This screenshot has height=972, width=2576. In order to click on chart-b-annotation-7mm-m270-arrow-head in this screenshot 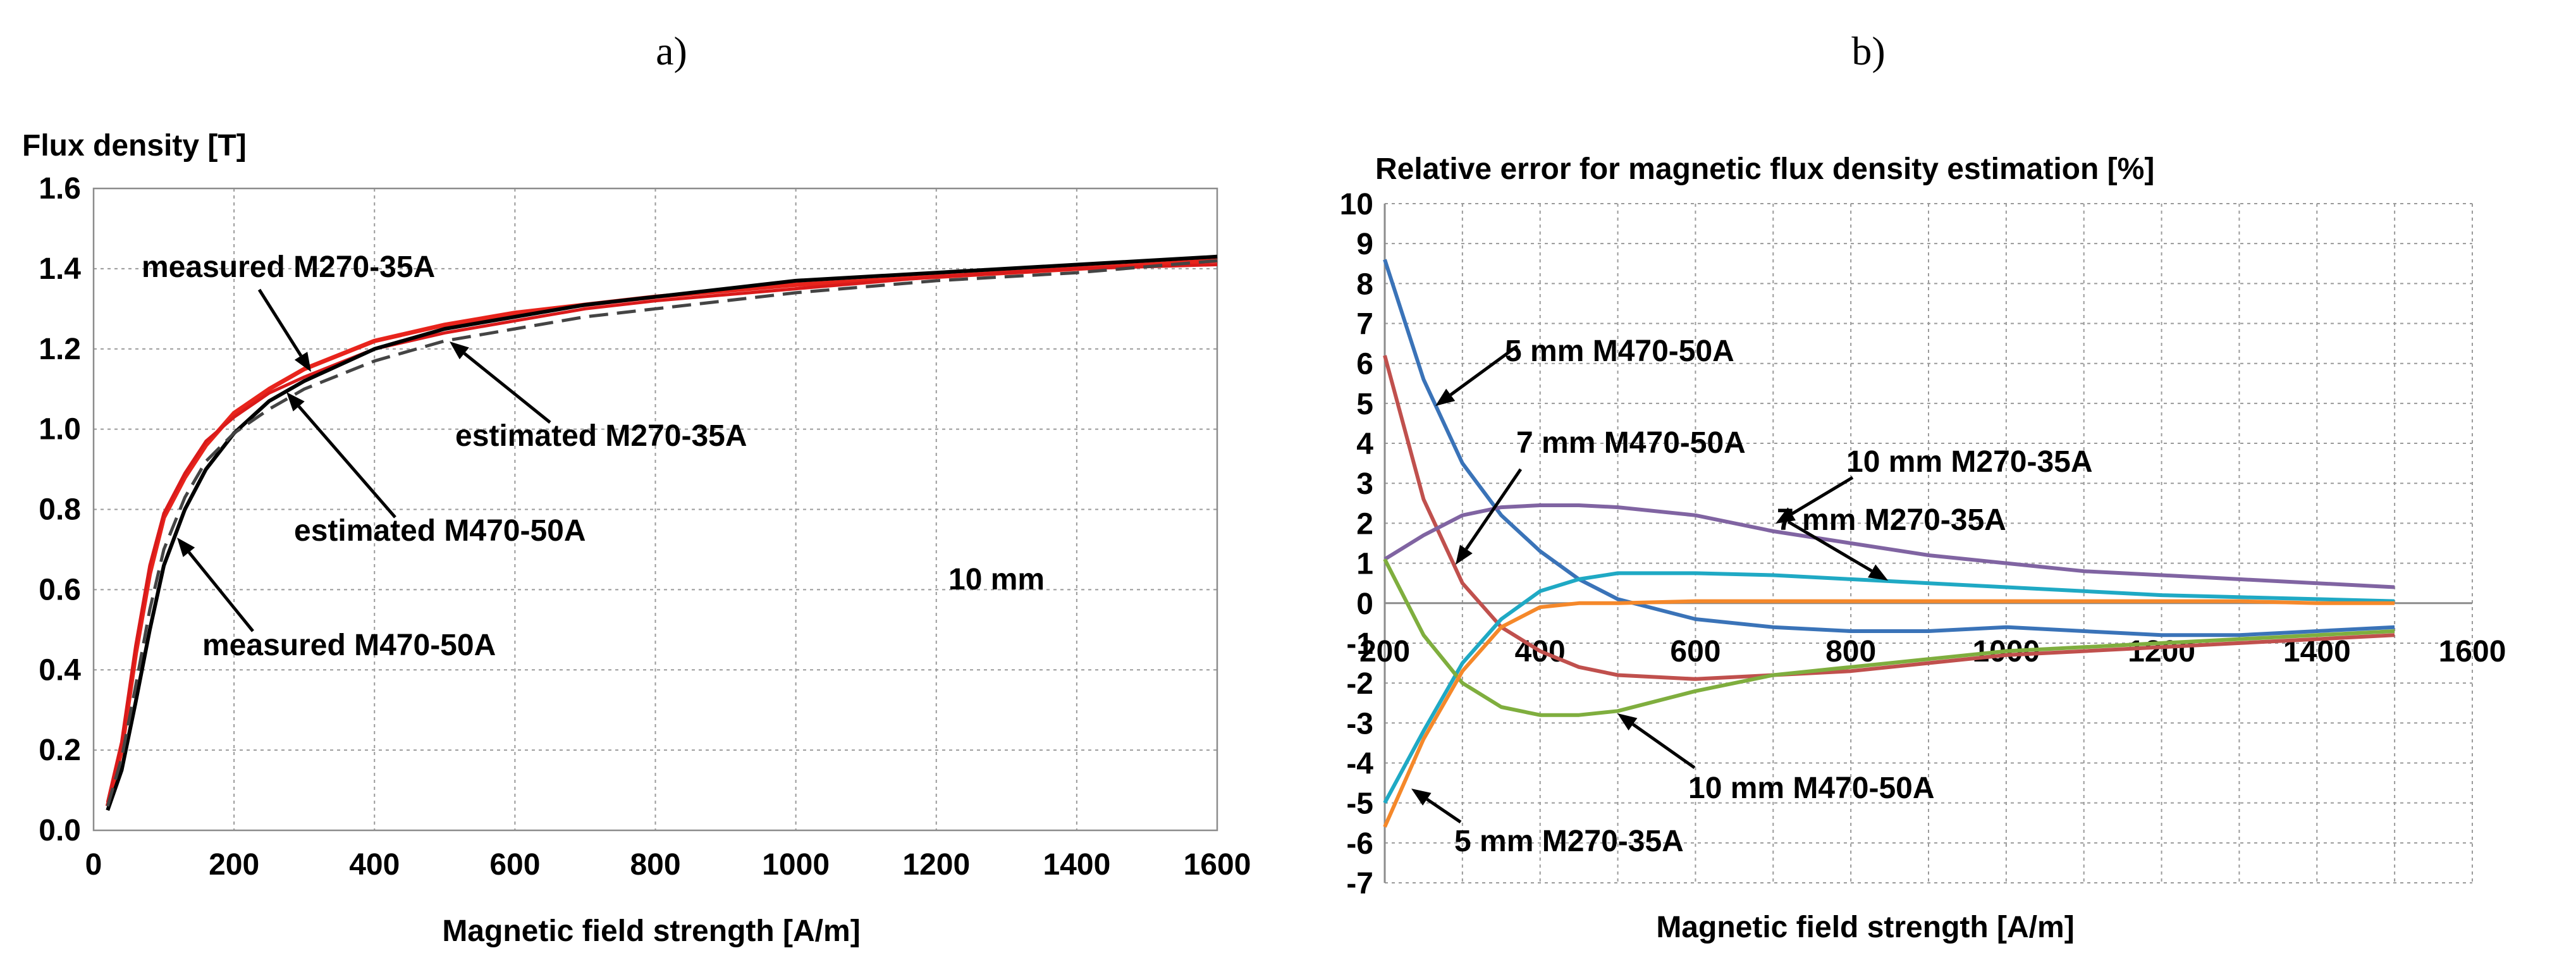, I will do `click(1878, 572)`.